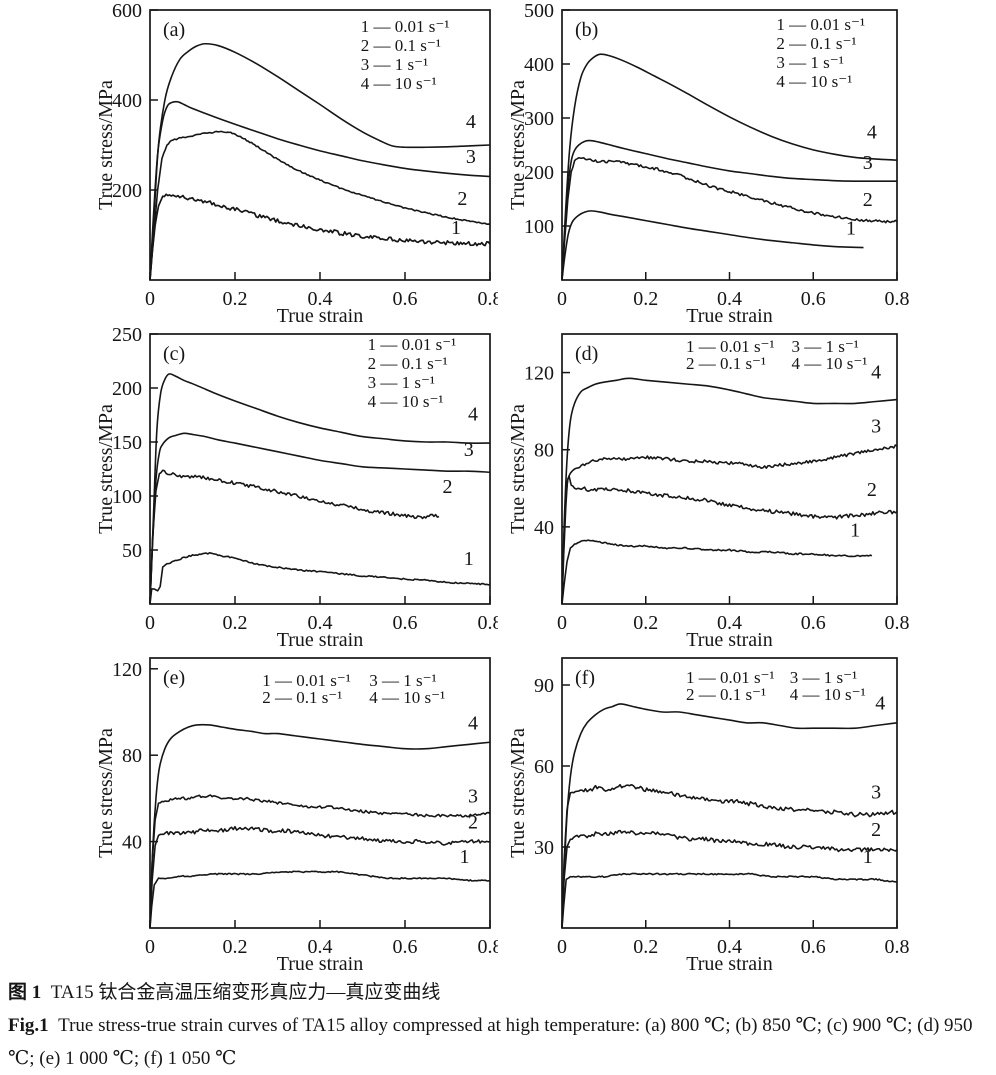  Describe the element at coordinates (127, 443) in the screenshot. I see `y-tick-label: 150` at that location.